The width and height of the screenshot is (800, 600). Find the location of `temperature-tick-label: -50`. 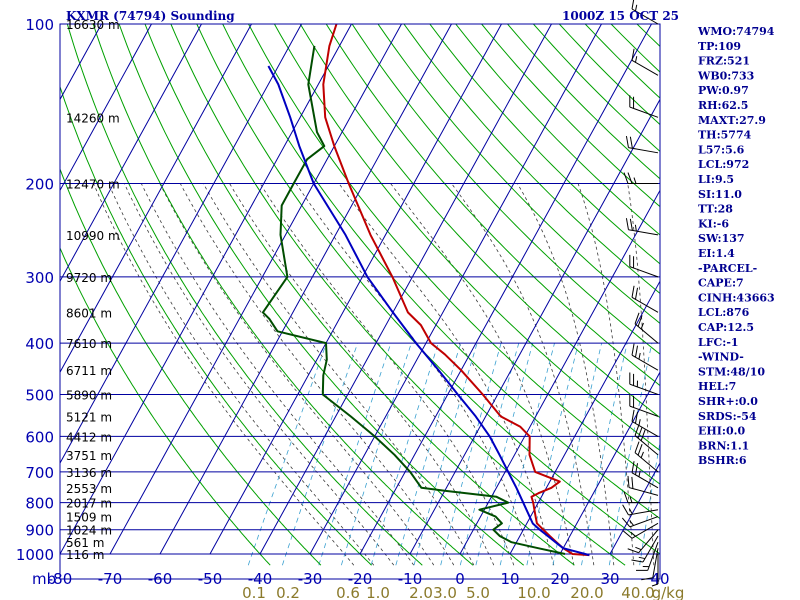

temperature-tick-label: -50 is located at coordinates (210, 579).